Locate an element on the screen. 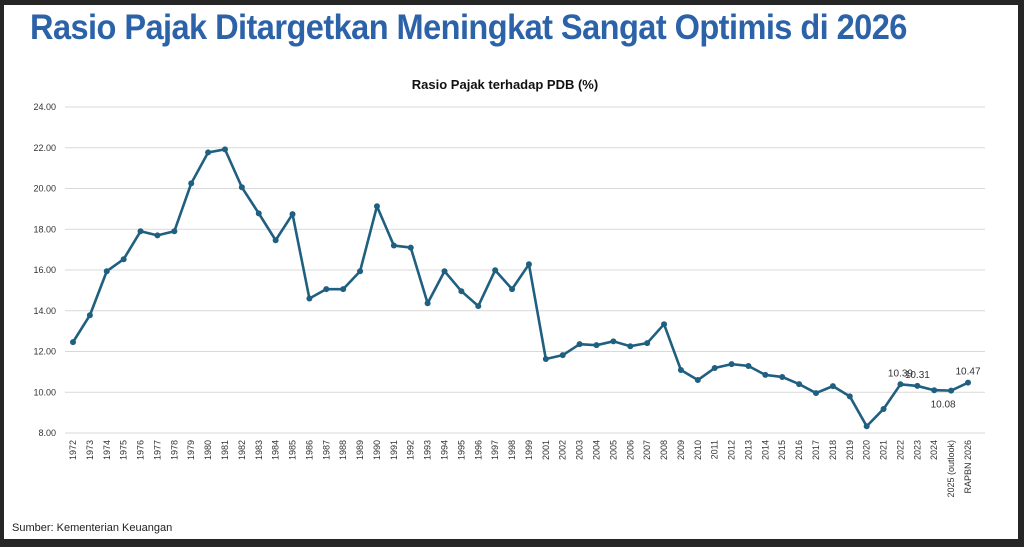 This screenshot has width=1024, height=547. x-tick-label: 1993 is located at coordinates (428, 450).